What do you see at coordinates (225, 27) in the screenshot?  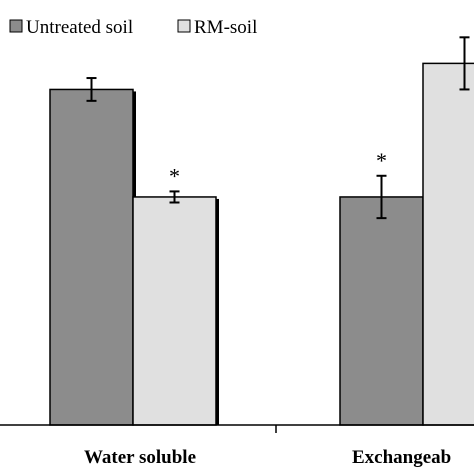 I see `legend-label: RM-soil` at bounding box center [225, 27].